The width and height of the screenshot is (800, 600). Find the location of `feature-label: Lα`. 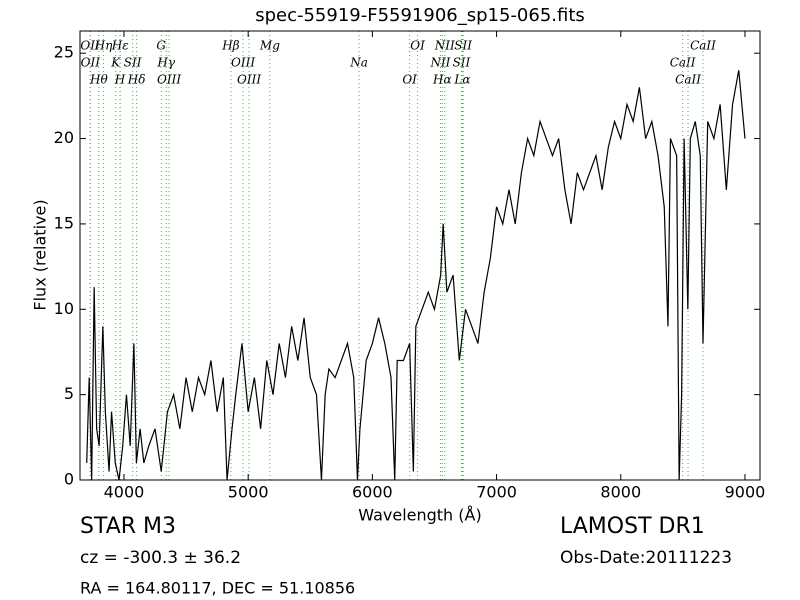

feature-label: Lα is located at coordinates (461, 80).